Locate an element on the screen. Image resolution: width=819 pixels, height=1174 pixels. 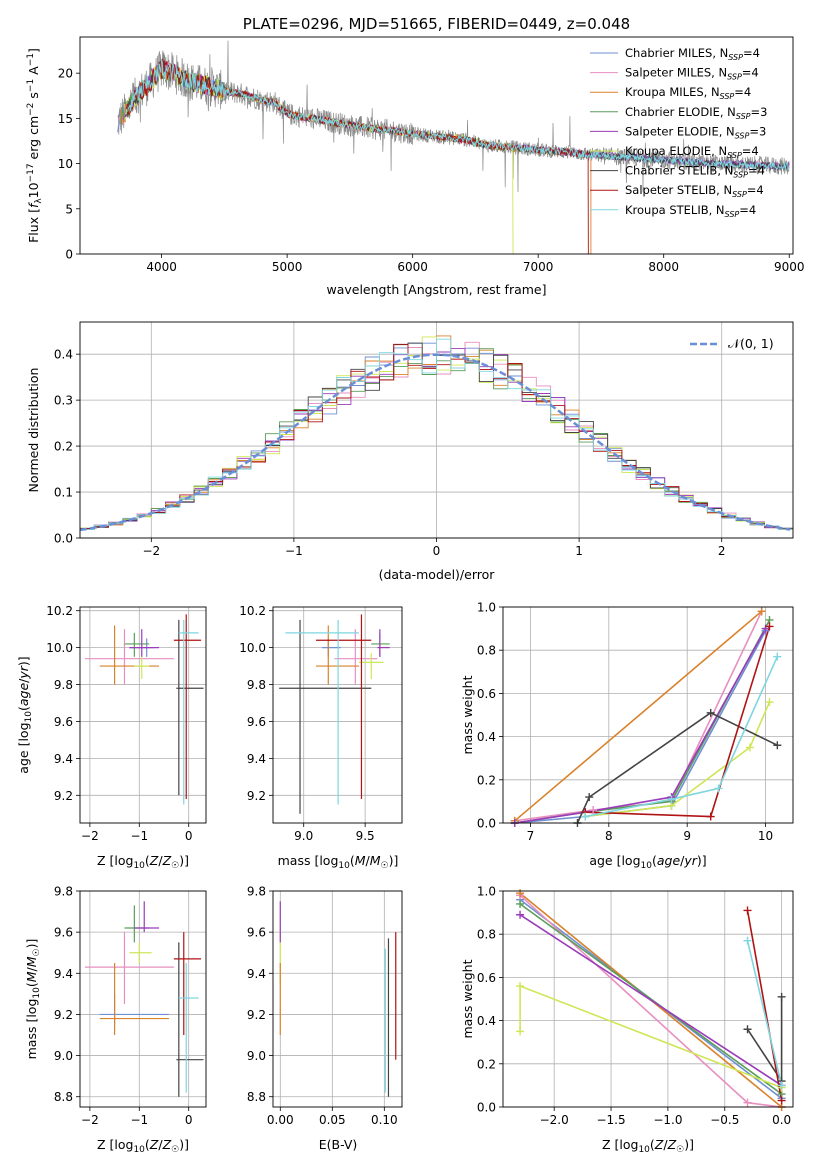
y-tick-label: 10 is located at coordinates (65, 164).